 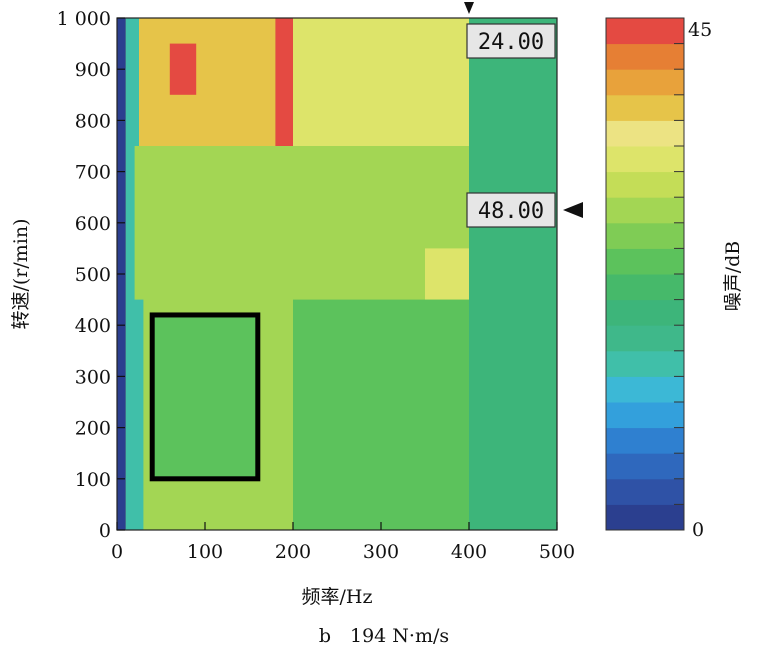 What do you see at coordinates (105, 531) in the screenshot?
I see `y-tick-label: 0` at bounding box center [105, 531].